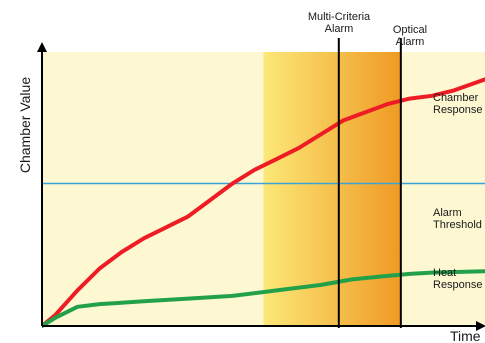  I want to click on heat-response-label-line-1: Heat, so click(444, 273).